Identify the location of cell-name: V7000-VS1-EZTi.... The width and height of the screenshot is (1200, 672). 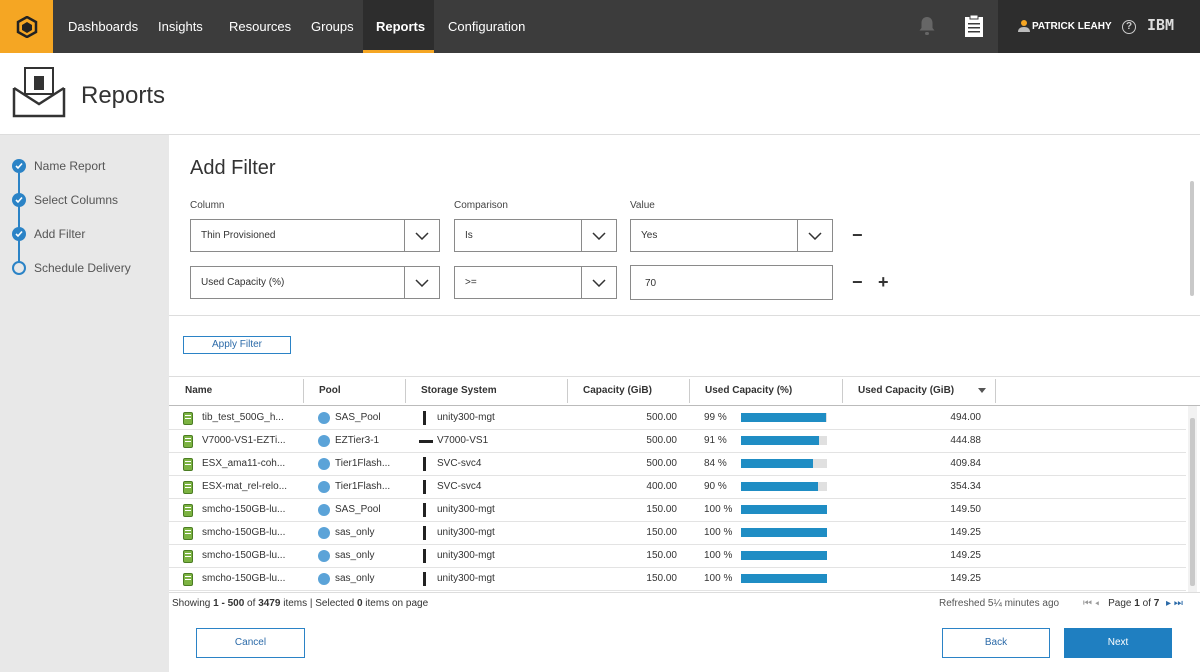
(244, 440).